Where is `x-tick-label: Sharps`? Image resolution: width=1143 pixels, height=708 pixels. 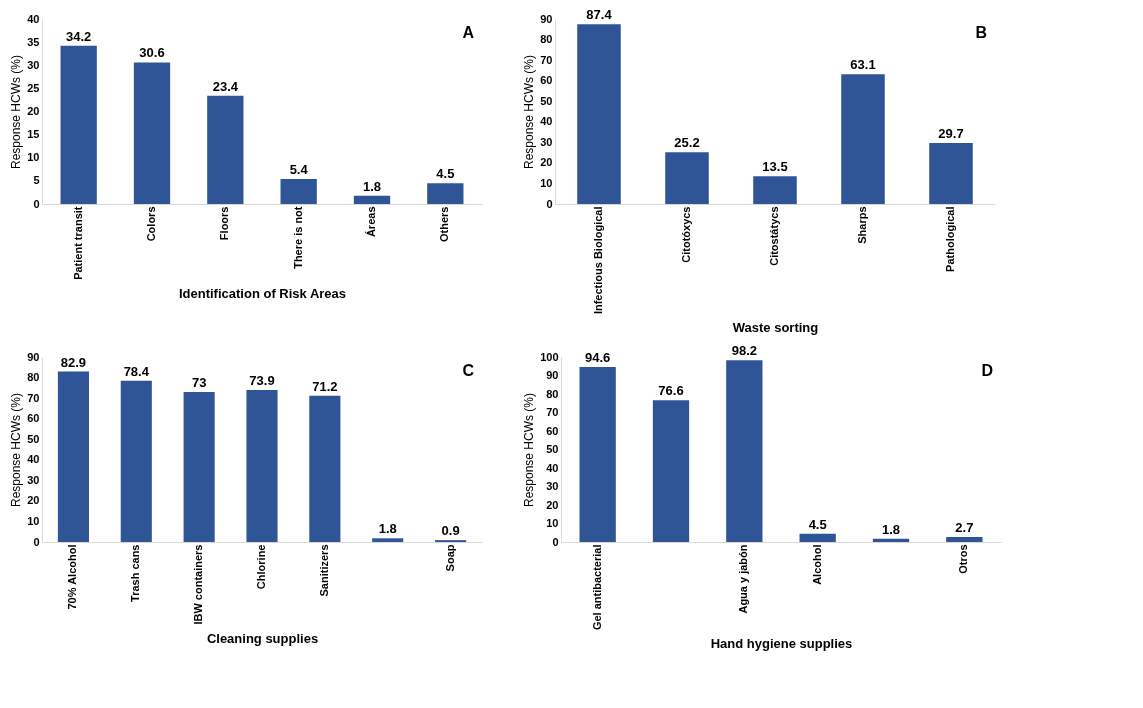 x-tick-label: Sharps is located at coordinates (862, 225).